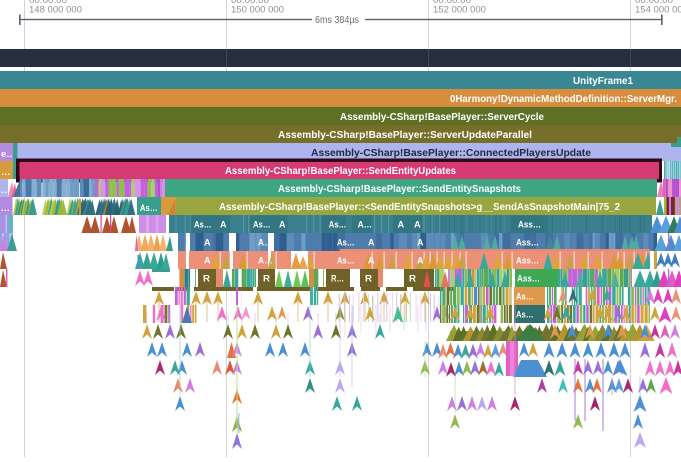 The image size is (681, 462). What do you see at coordinates (603, 81) in the screenshot?
I see `svg-text: UnityFrame1` at bounding box center [603, 81].